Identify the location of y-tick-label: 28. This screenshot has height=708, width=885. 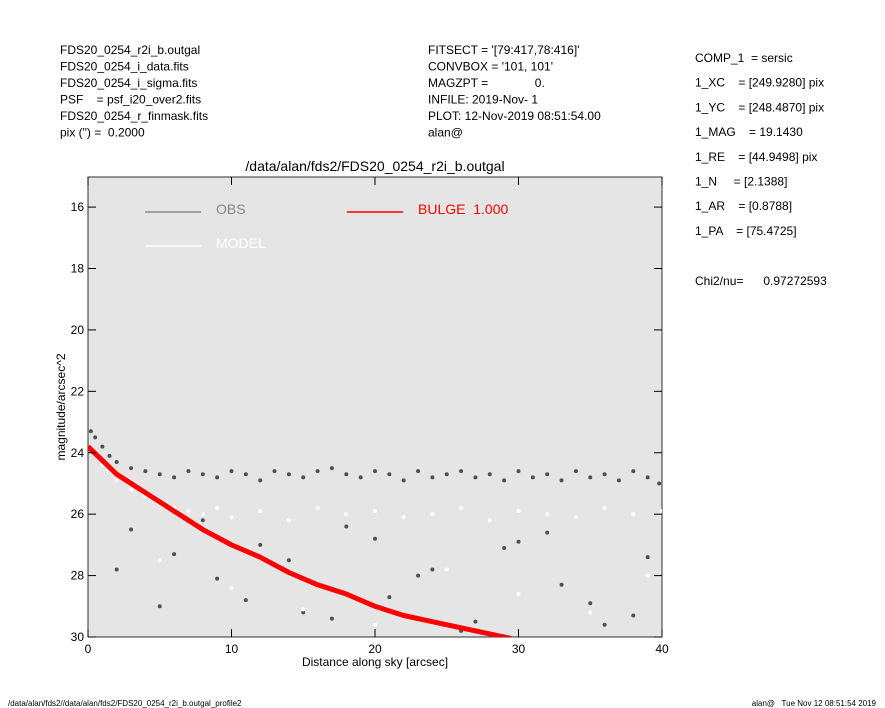
(78, 576).